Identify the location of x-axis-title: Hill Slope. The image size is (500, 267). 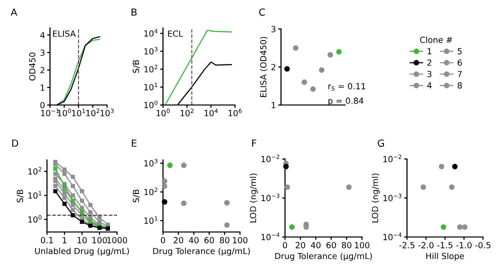
(445, 256).